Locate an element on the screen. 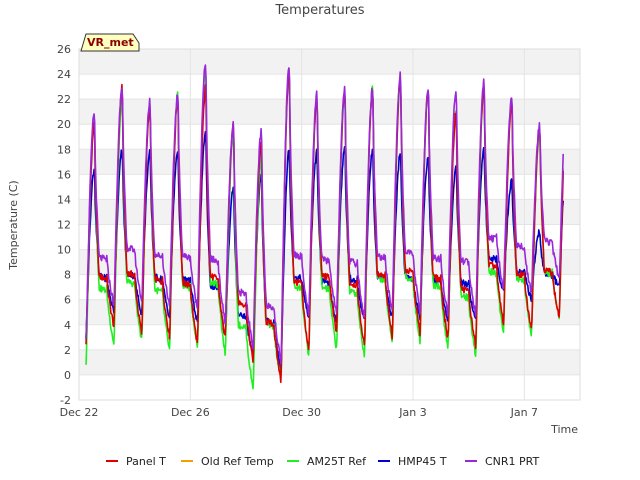 This screenshot has height=480, width=640. x-tick-label: Jan 7 is located at coordinates (524, 412).